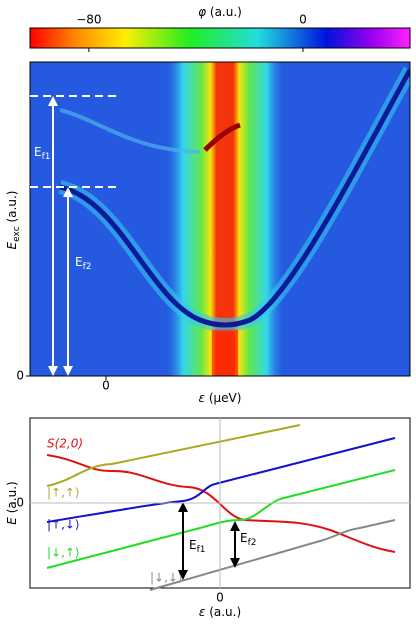  I want to click on colorbar, so click(220, 38).